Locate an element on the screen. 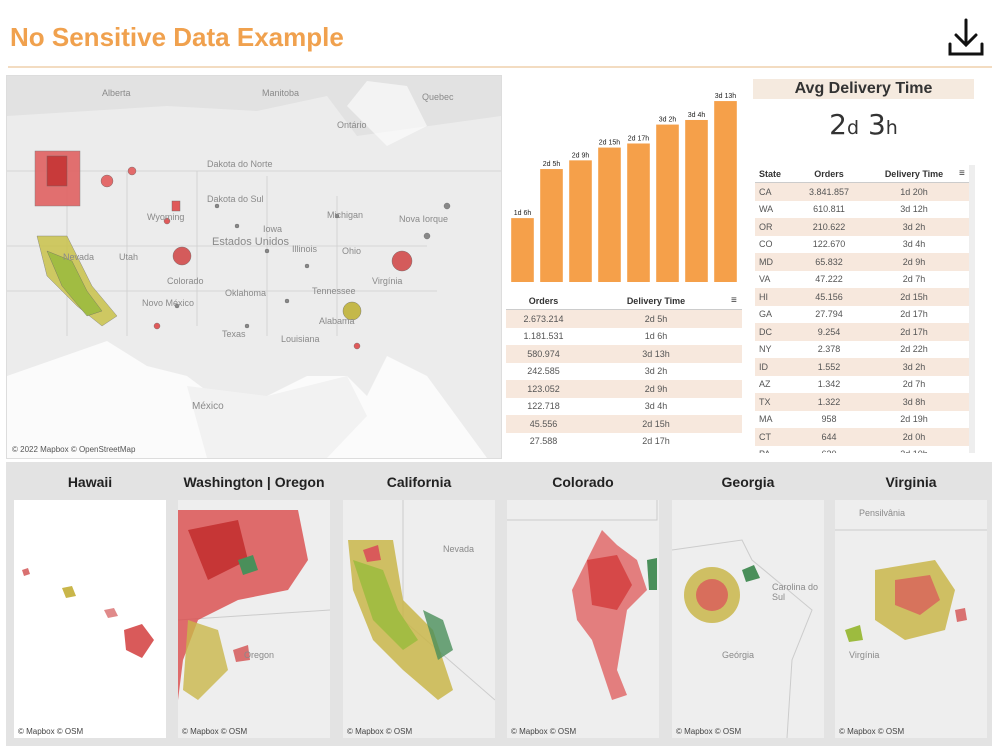 Image resolution: width=1000 pixels, height=750 pixels. map-copyright: © 2022 Mapbox © OpenStreetMap is located at coordinates (74, 449).